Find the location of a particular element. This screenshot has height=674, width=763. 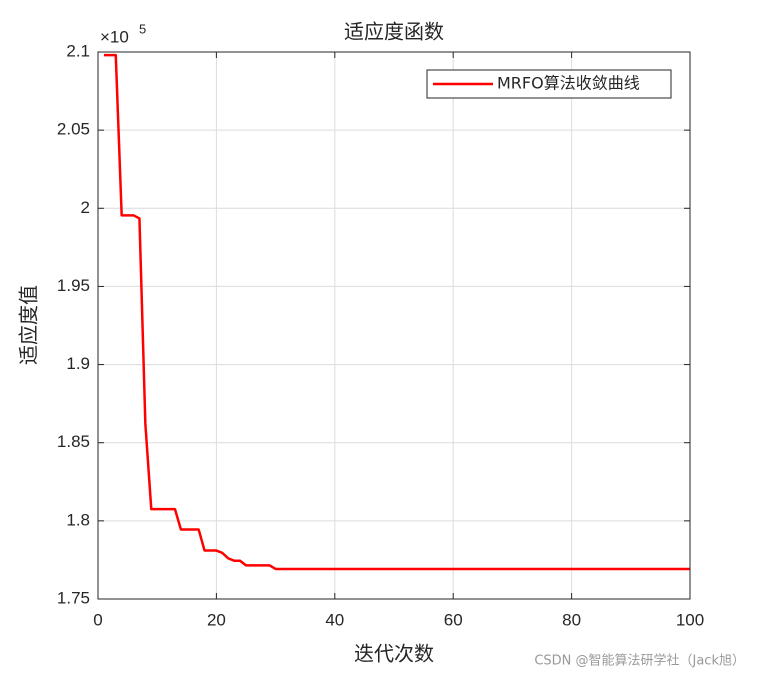

chart-title: 适应度函数 is located at coordinates (394, 32).